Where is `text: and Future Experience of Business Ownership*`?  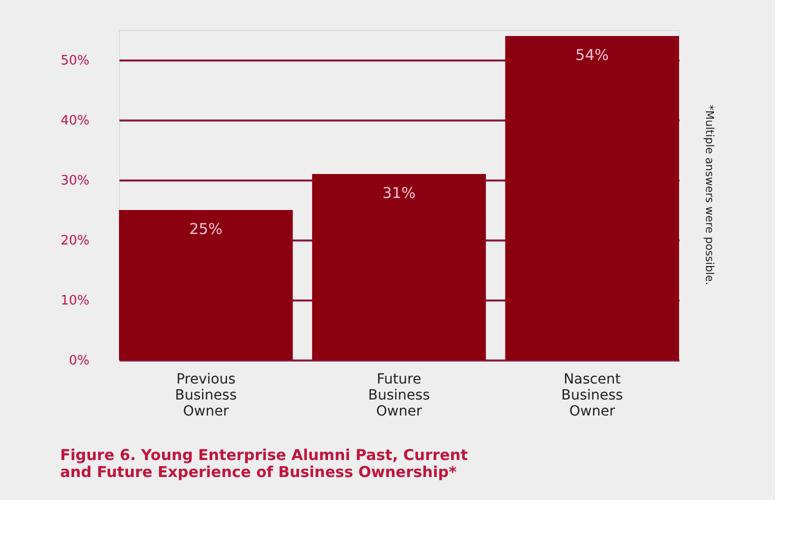 text: and Future Experience of Business Ownership* is located at coordinates (258, 472).